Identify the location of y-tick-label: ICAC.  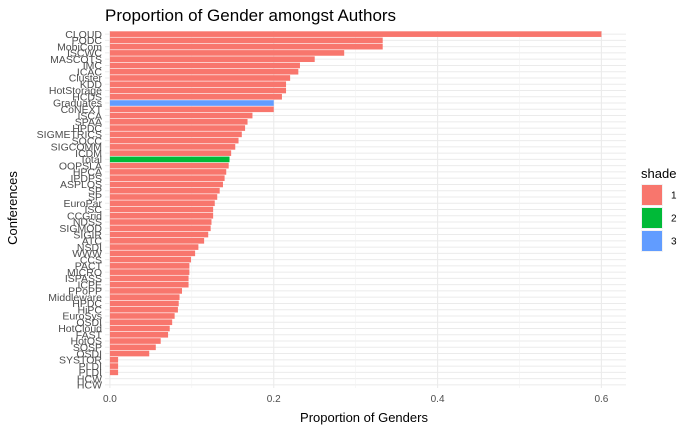
(90, 72).